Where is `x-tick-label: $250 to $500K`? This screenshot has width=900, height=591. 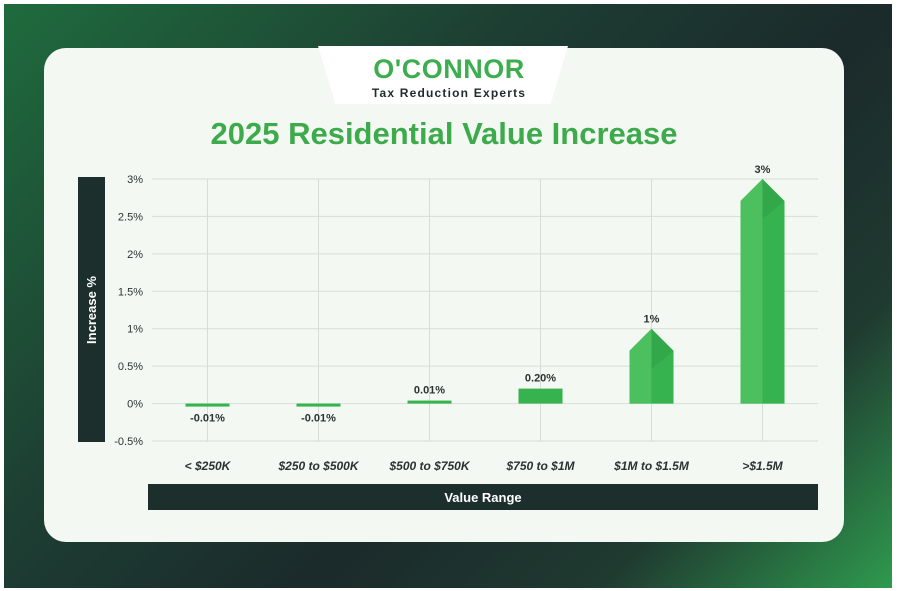 x-tick-label: $250 to $500K is located at coordinates (318, 466).